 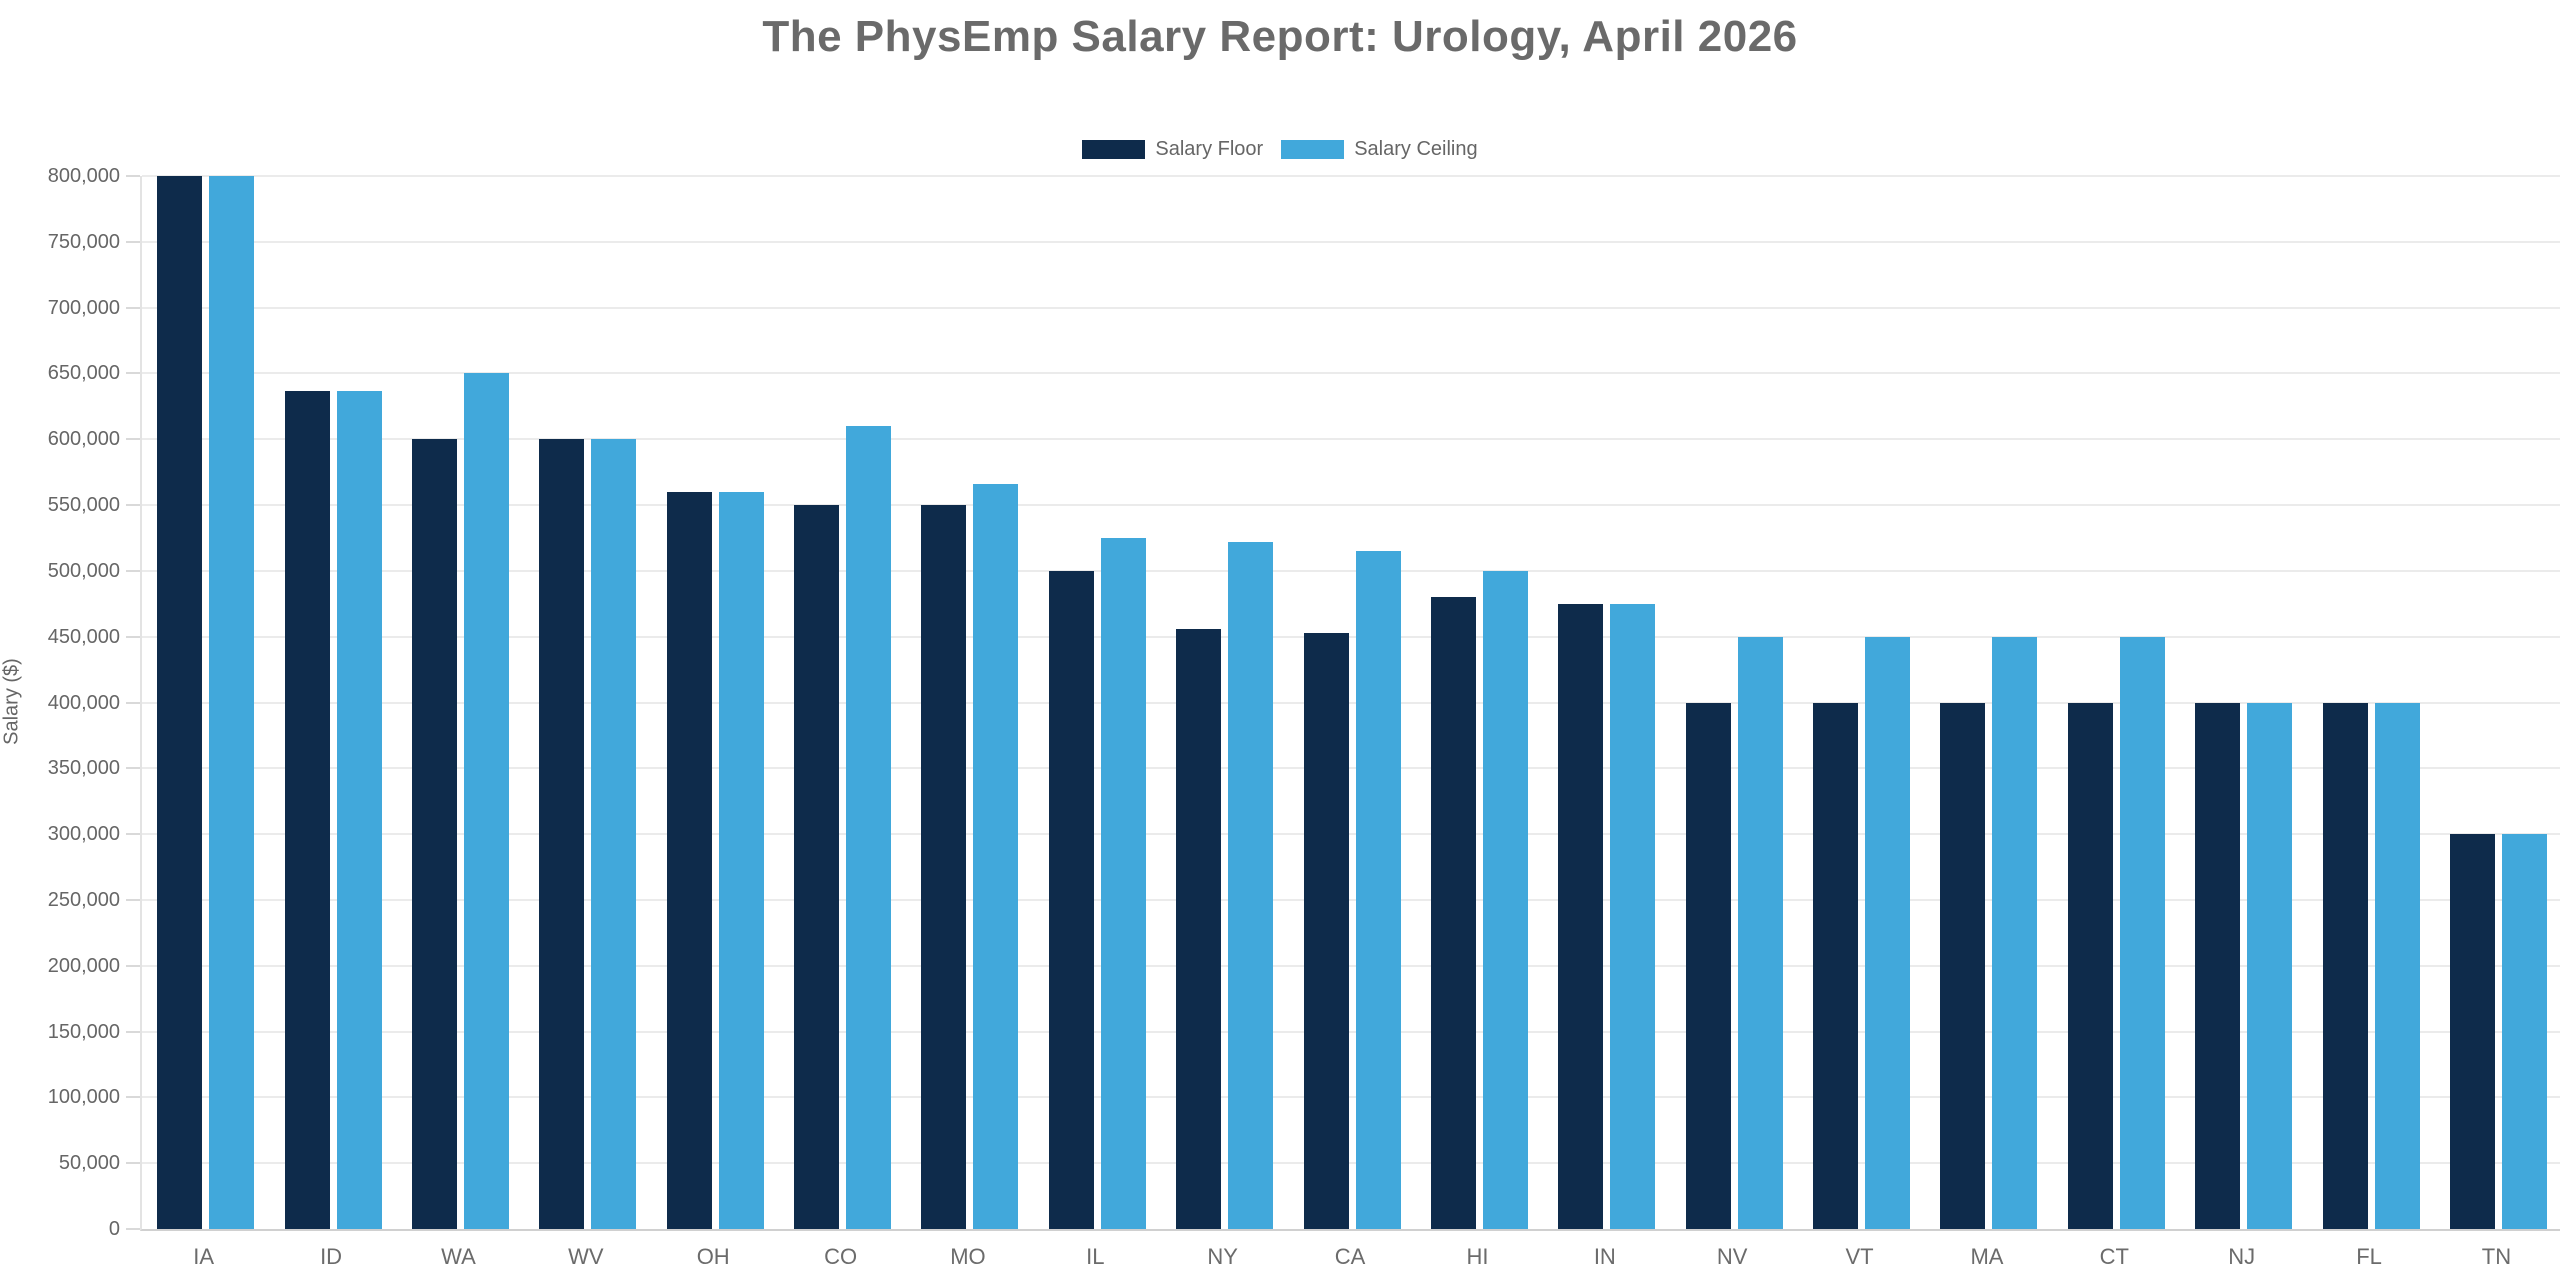 What do you see at coordinates (458, 1256) in the screenshot?
I see `x-tick-label-WA: WA` at bounding box center [458, 1256].